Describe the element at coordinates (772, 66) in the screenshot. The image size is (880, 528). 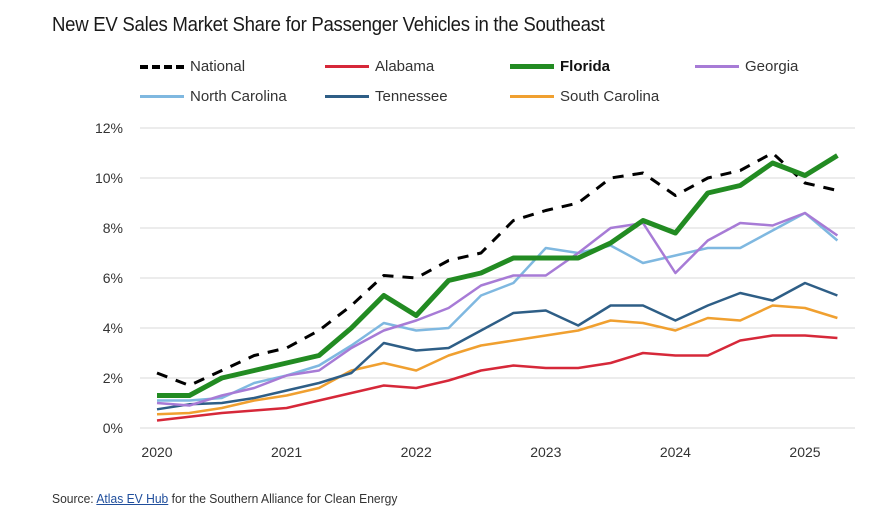
I see `legend-label-georgia: Georgia` at that location.